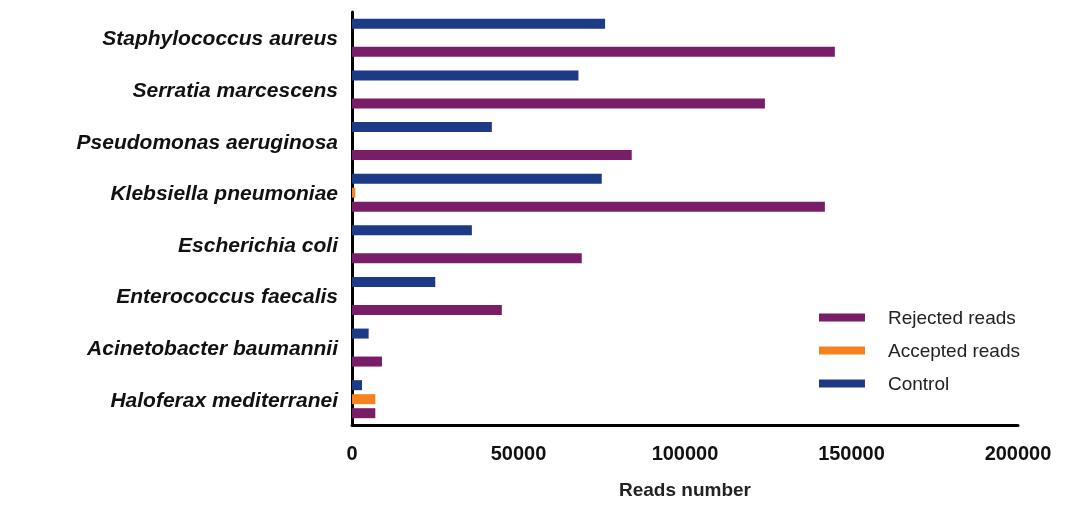 This screenshot has width=1065, height=510. What do you see at coordinates (918, 383) in the screenshot?
I see `legend-label: Control` at bounding box center [918, 383].